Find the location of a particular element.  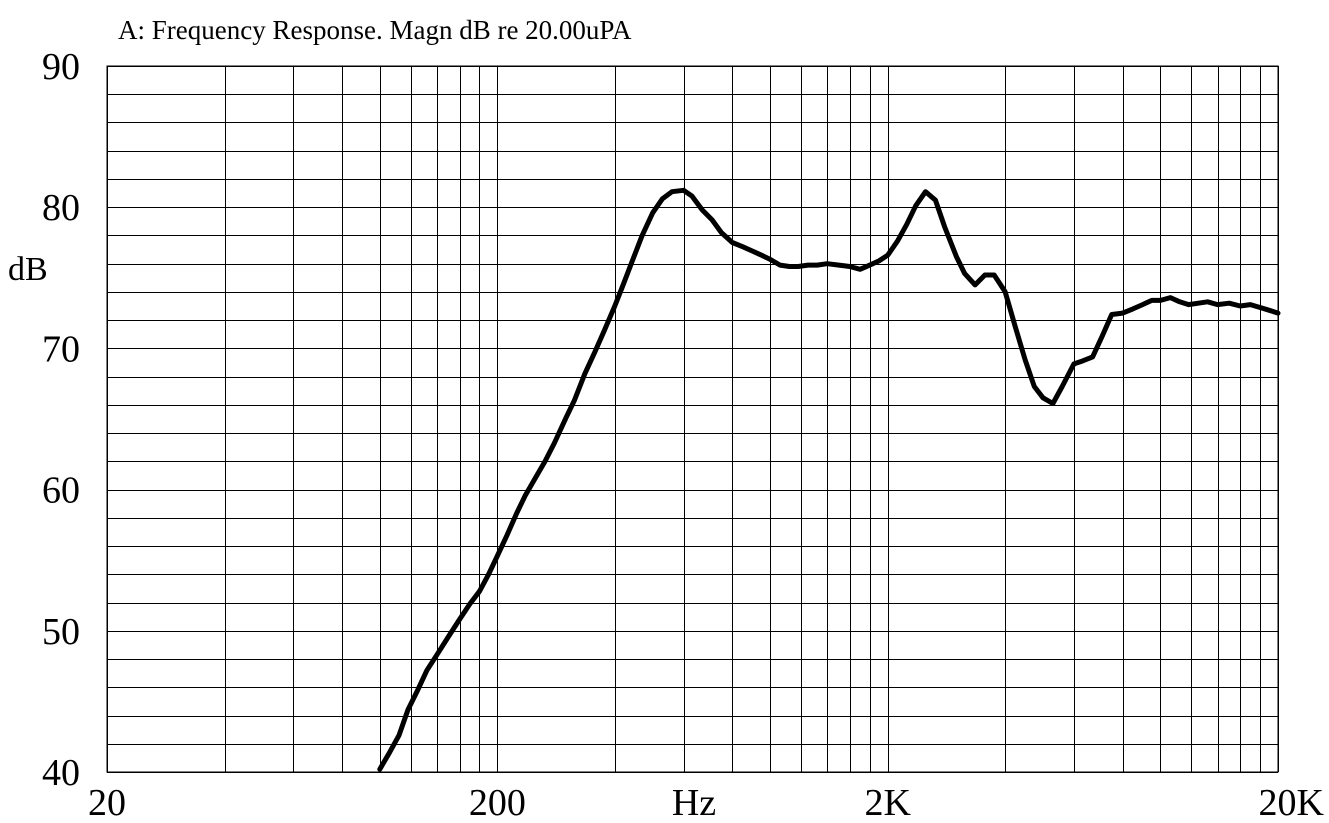

x-tick-labels: 20 200 2K 20K is located at coordinates (706, 802).